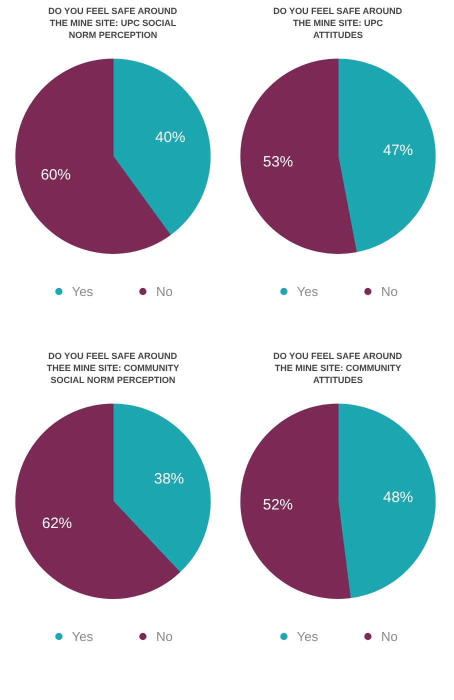 This screenshot has width=454, height=700. What do you see at coordinates (113, 23) in the screenshot?
I see `chart-title: DO YOU FEEL SAFE AROUND THE MINE SITE: UPC SOCIAL NORM PERCEPTION` at bounding box center [113, 23].